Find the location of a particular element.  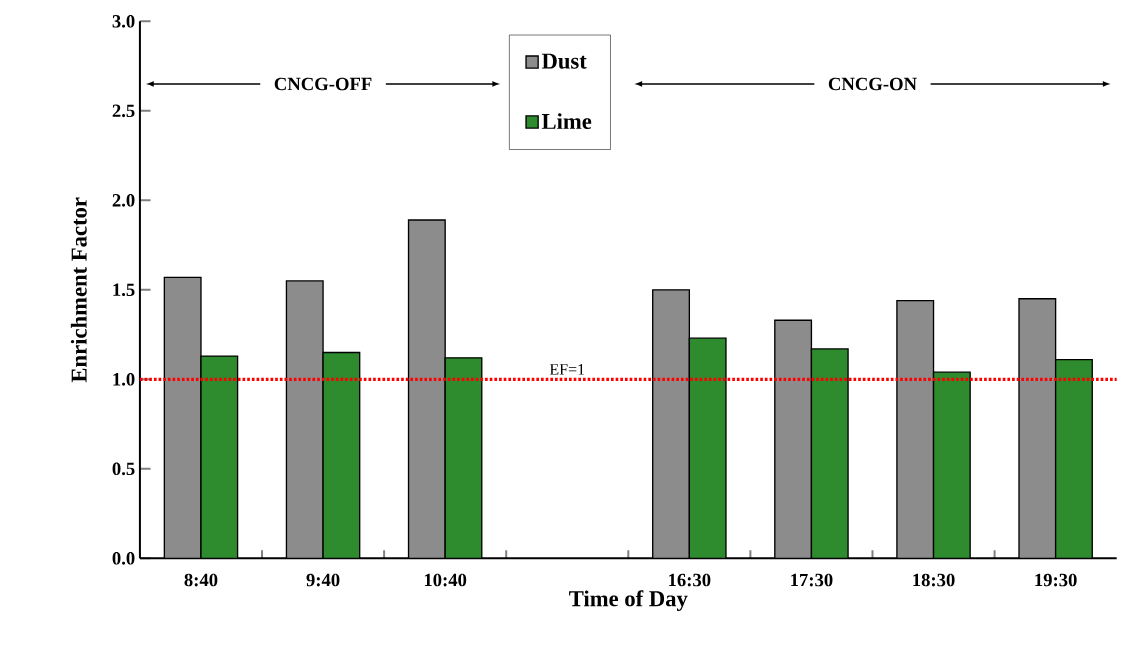

x-tick-label: 17:30 is located at coordinates (812, 580).